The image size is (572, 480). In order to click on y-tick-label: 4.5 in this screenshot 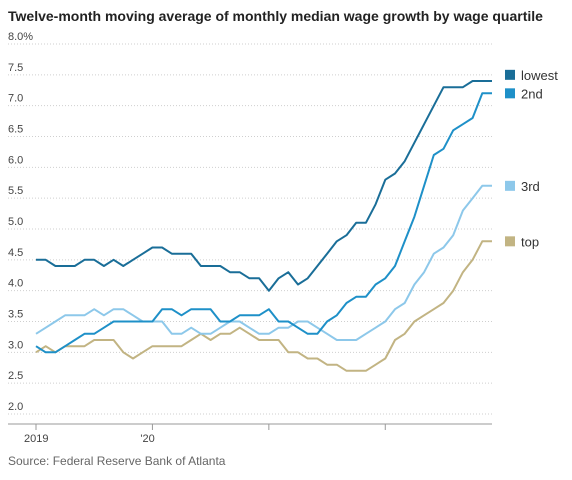, I will do `click(15, 253)`.